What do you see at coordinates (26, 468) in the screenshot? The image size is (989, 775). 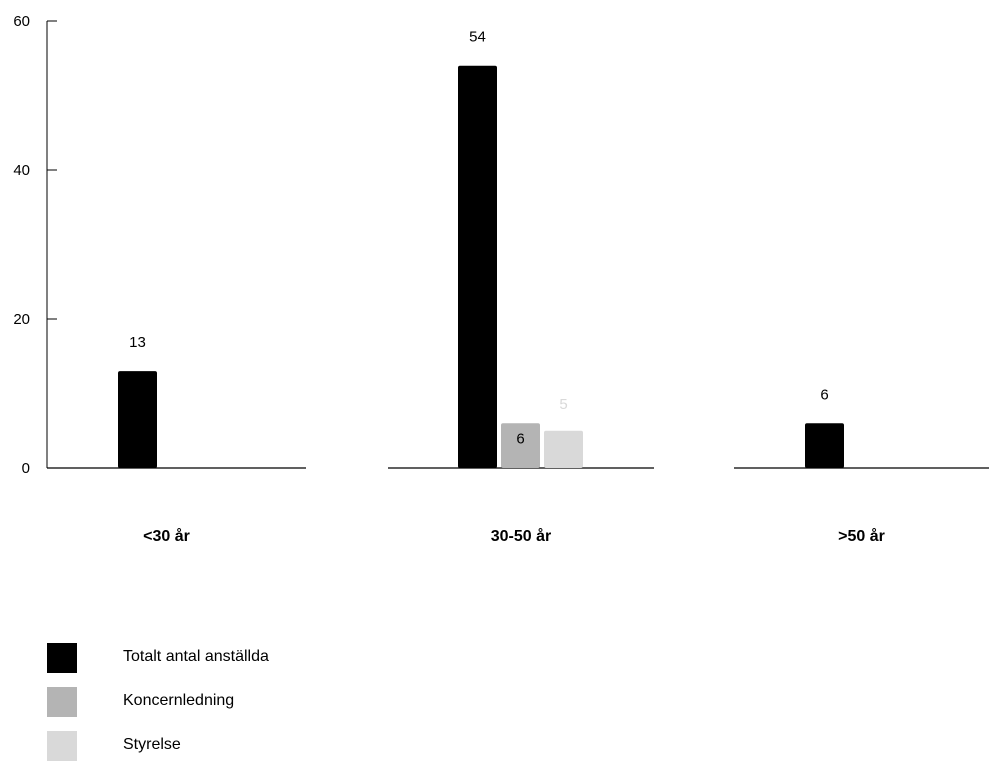 I see `y-tick-label-0: 0` at bounding box center [26, 468].